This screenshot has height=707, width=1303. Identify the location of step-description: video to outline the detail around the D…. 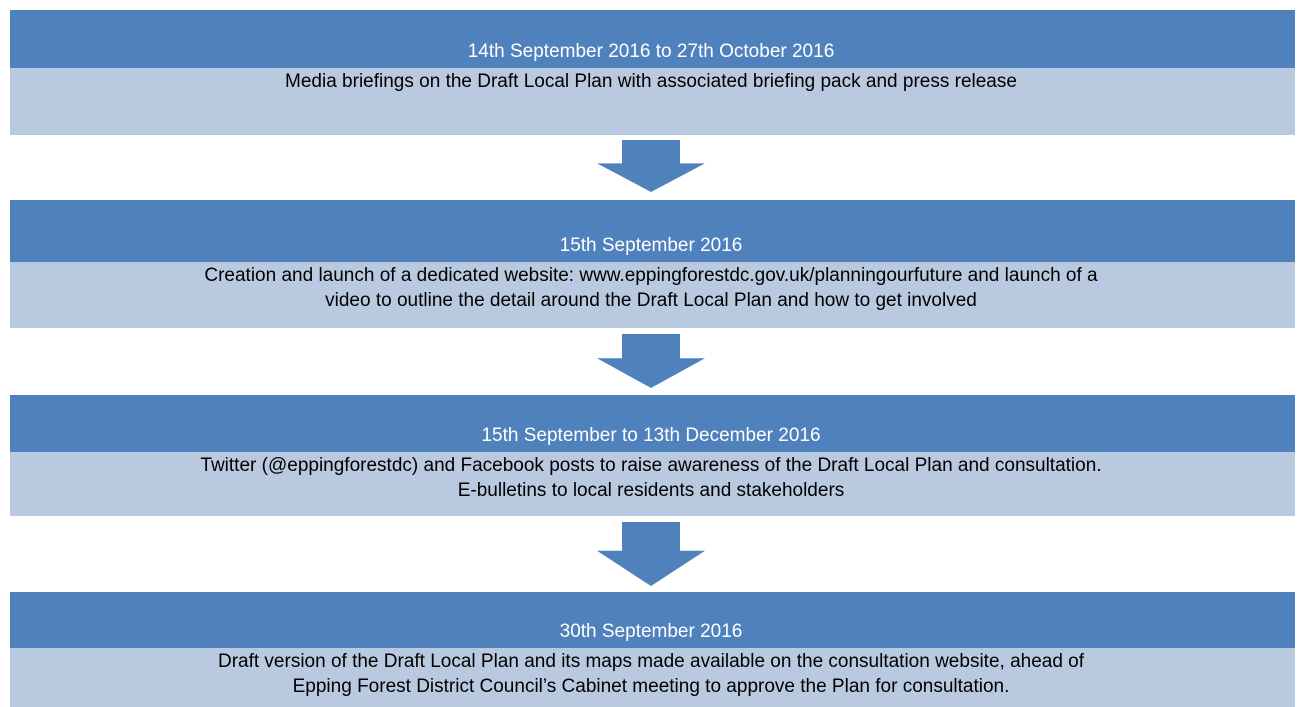
(651, 300).